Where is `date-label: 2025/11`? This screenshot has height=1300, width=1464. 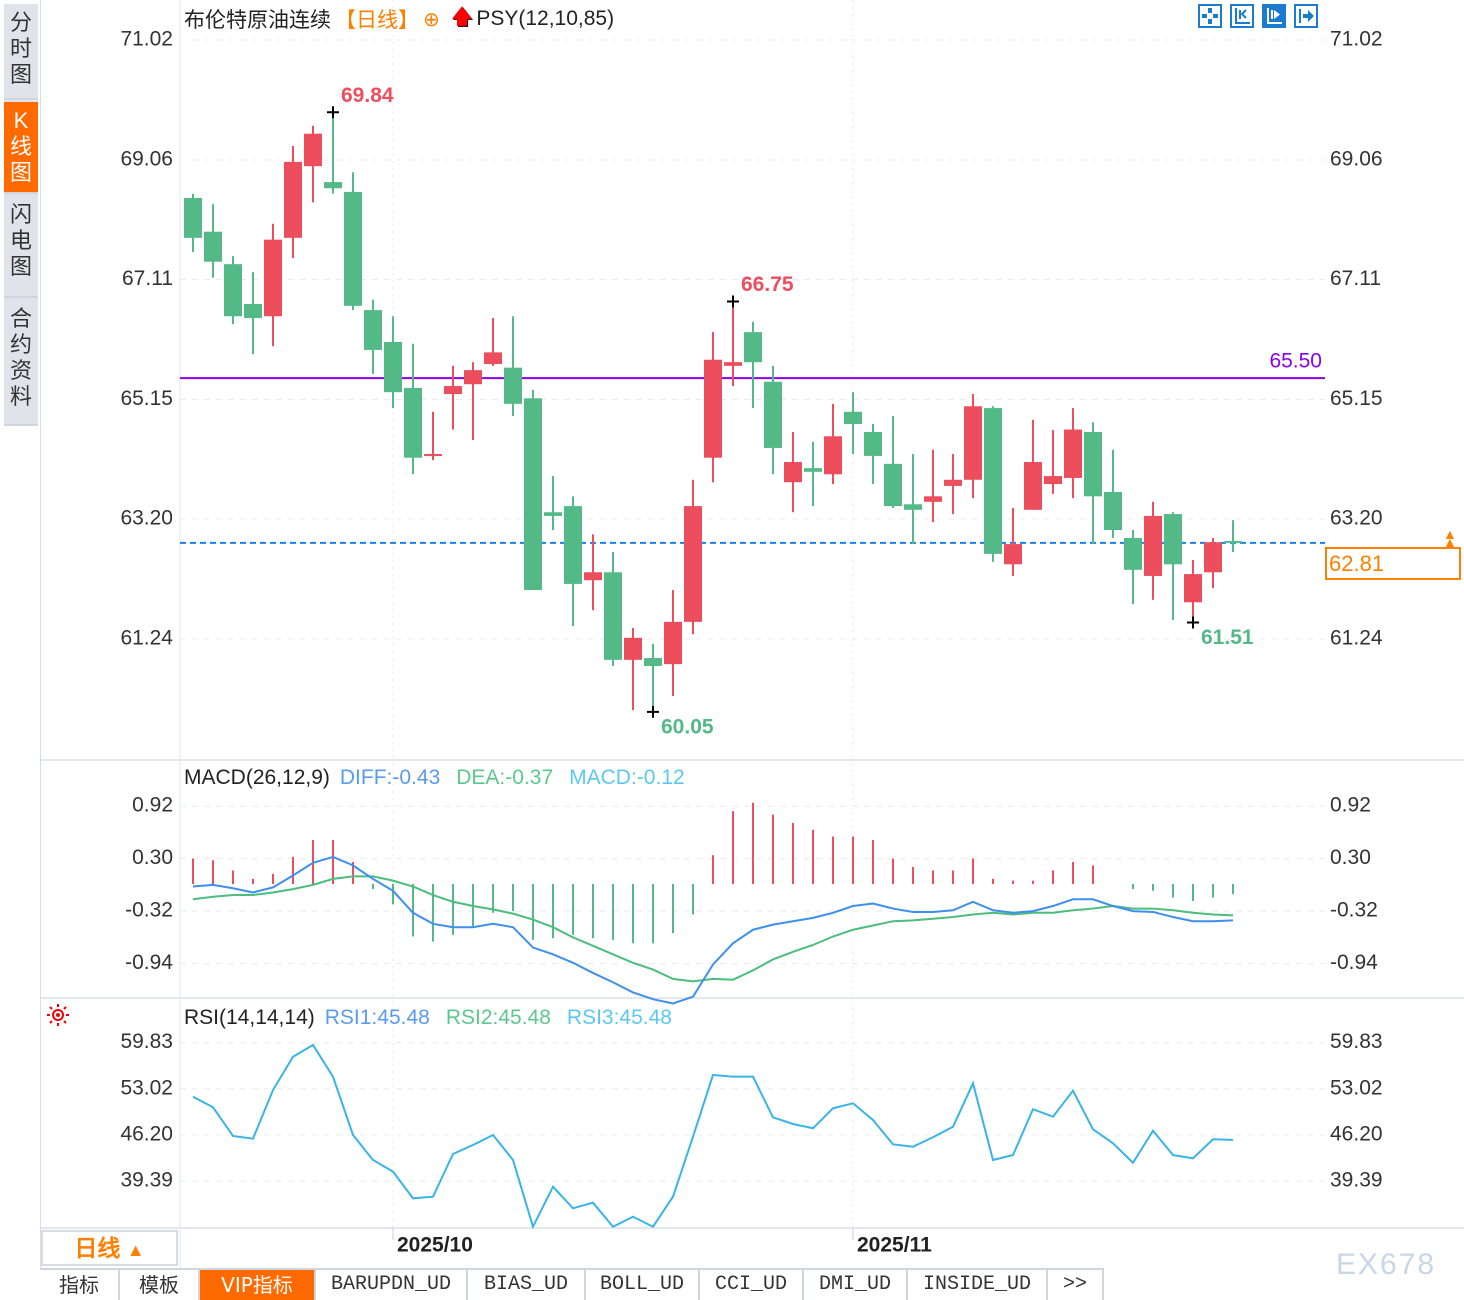 date-label: 2025/11 is located at coordinates (894, 1245).